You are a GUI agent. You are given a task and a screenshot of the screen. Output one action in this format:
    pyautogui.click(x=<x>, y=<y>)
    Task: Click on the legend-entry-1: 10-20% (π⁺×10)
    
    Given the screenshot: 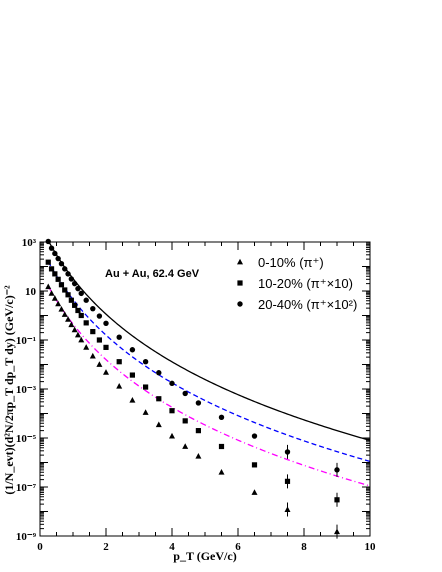 What is the action you would take?
    pyautogui.click(x=305, y=283)
    